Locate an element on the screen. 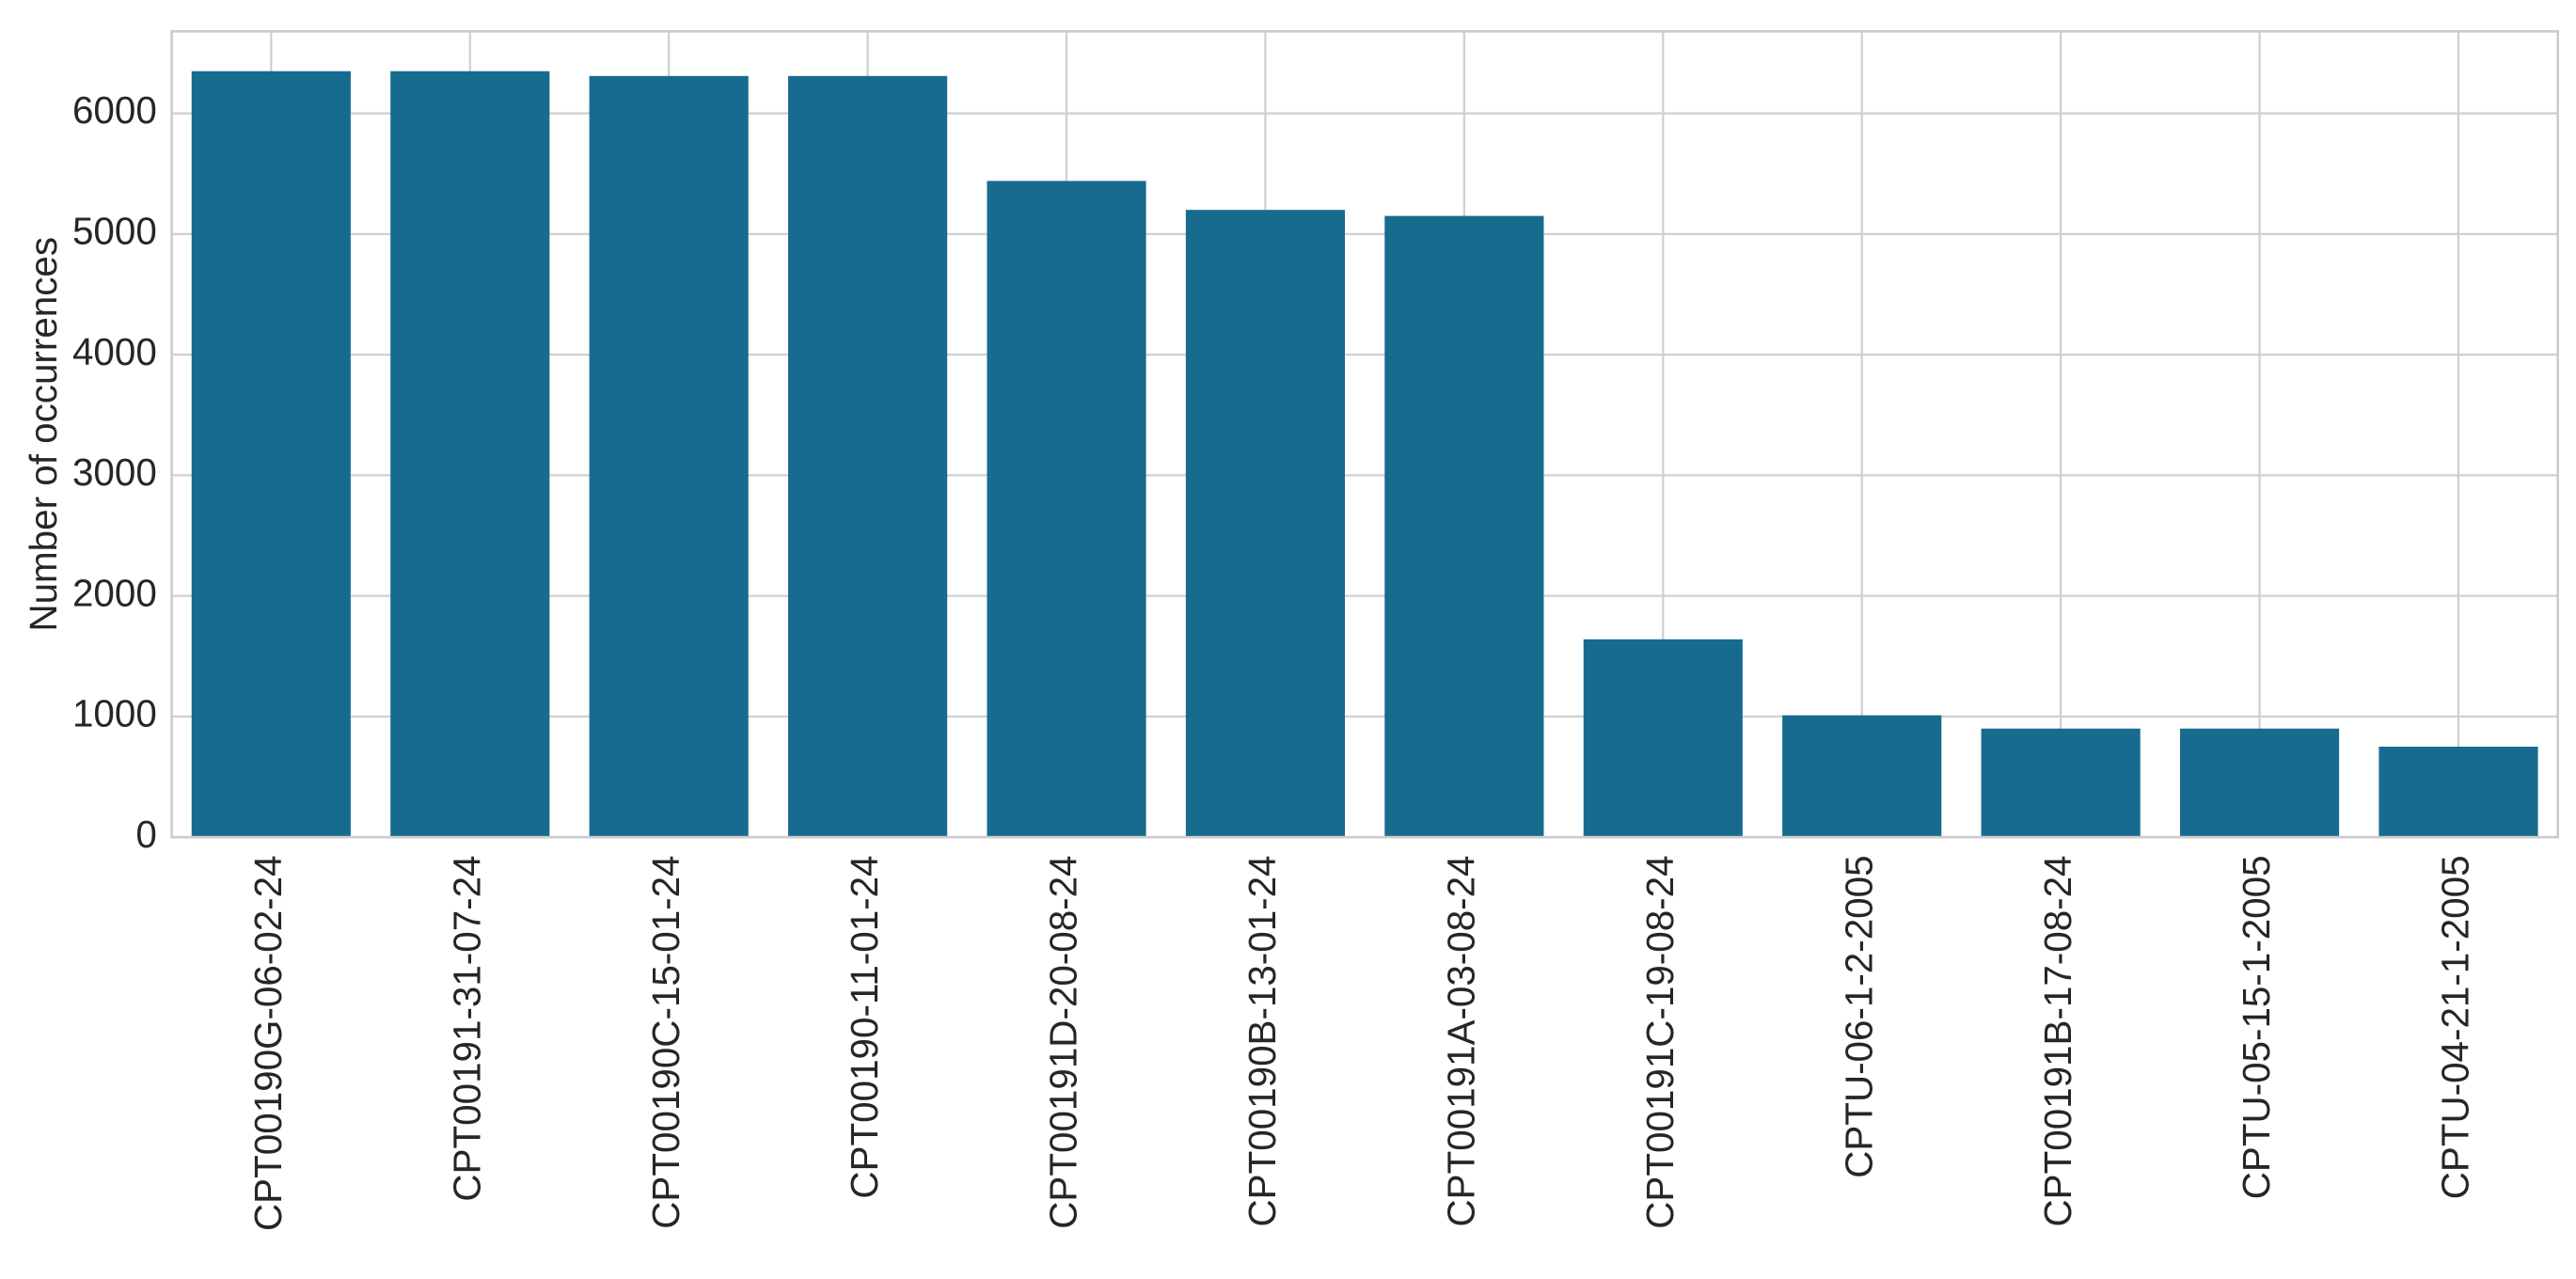  y-axis-label: Number of occurrences is located at coordinates (43, 434).